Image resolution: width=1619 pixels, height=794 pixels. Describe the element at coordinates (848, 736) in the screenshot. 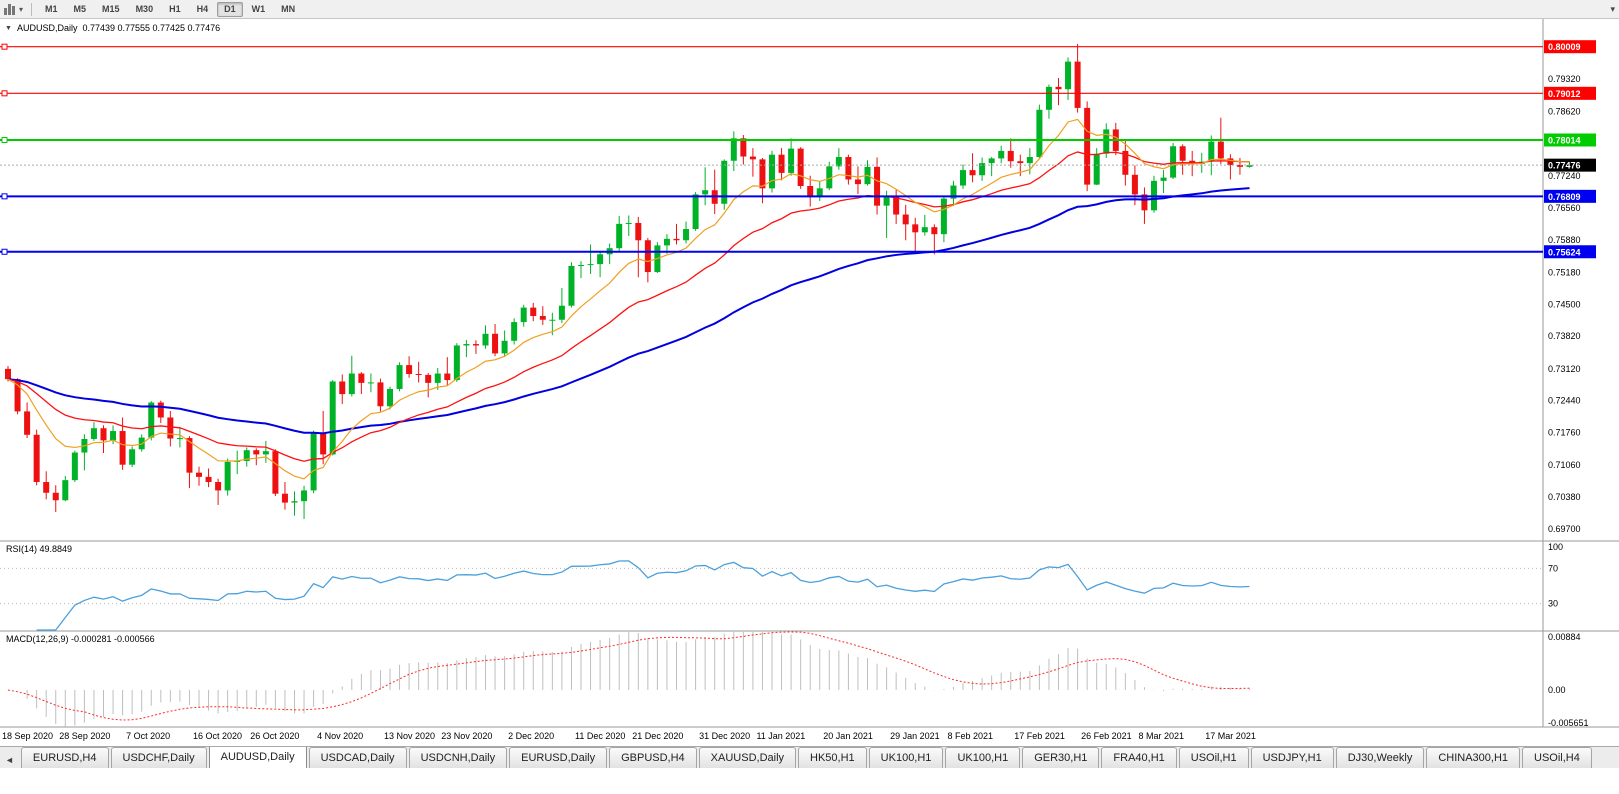

I see `svg-text: 20 Jan 2021` at that location.